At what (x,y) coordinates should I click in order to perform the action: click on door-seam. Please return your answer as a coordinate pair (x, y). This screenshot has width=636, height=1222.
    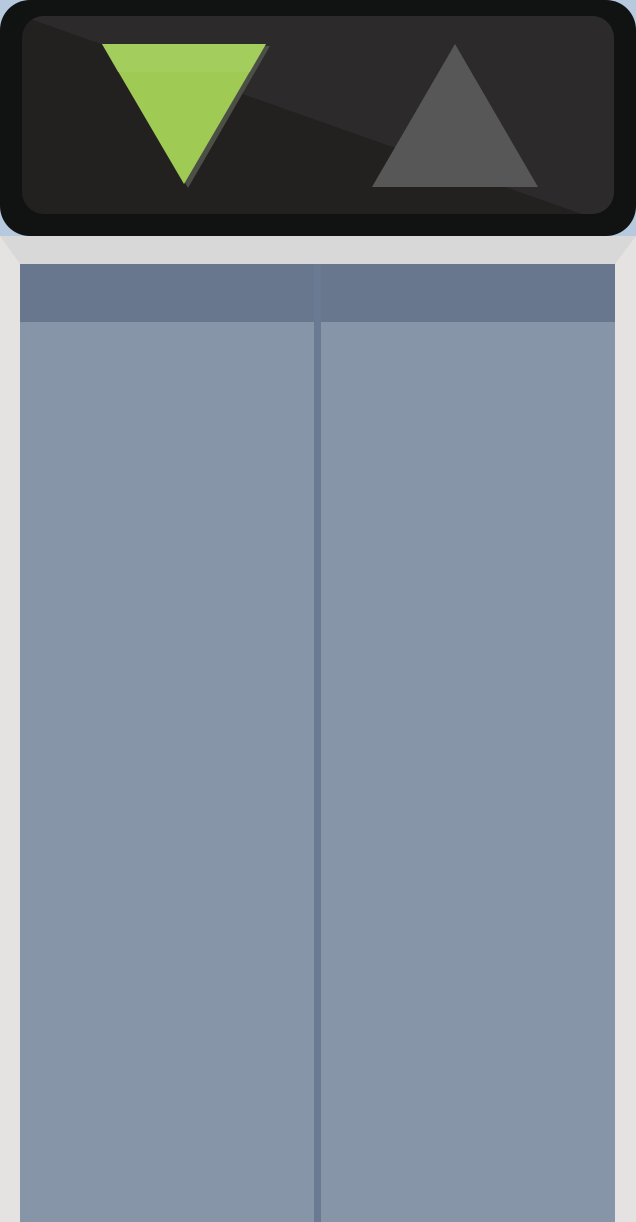
    Looking at the image, I should click on (317, 743).